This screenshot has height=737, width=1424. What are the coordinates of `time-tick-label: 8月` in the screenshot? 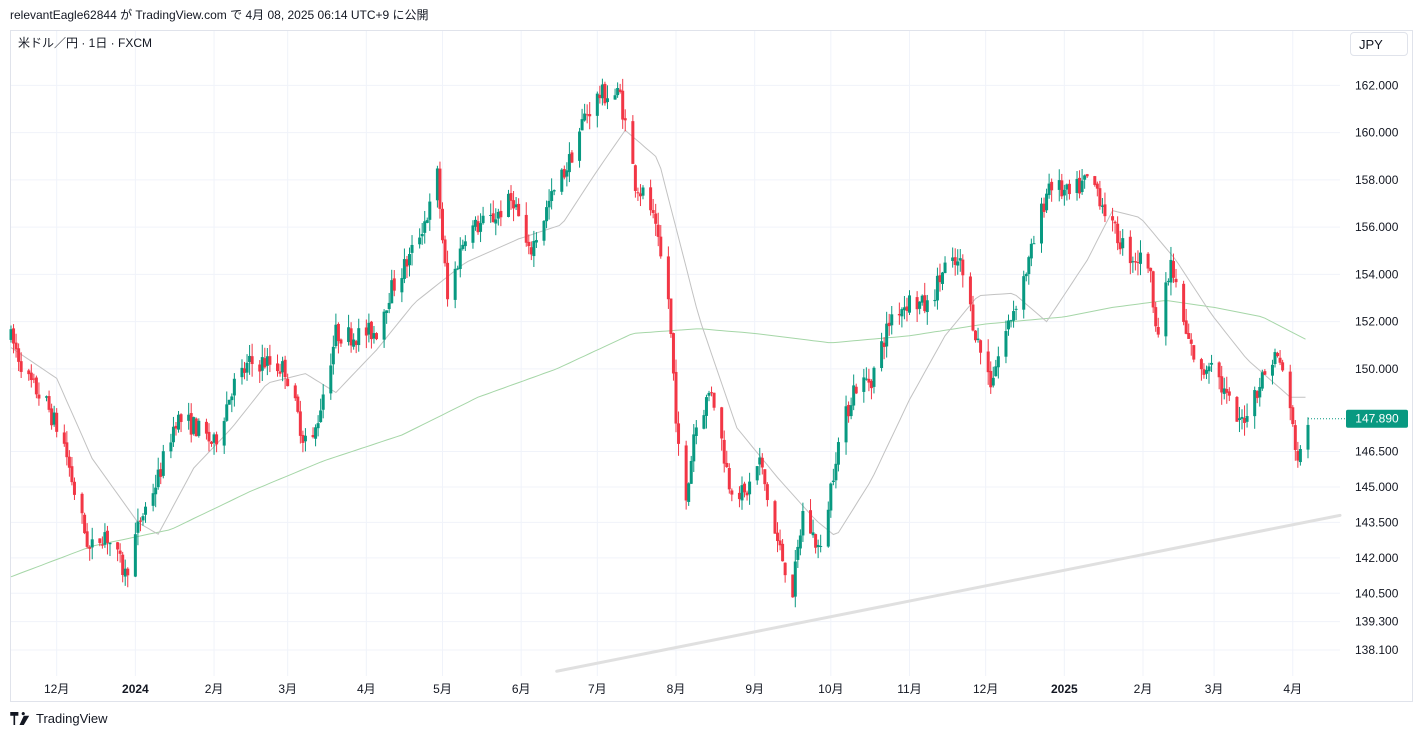 It's located at (676, 689).